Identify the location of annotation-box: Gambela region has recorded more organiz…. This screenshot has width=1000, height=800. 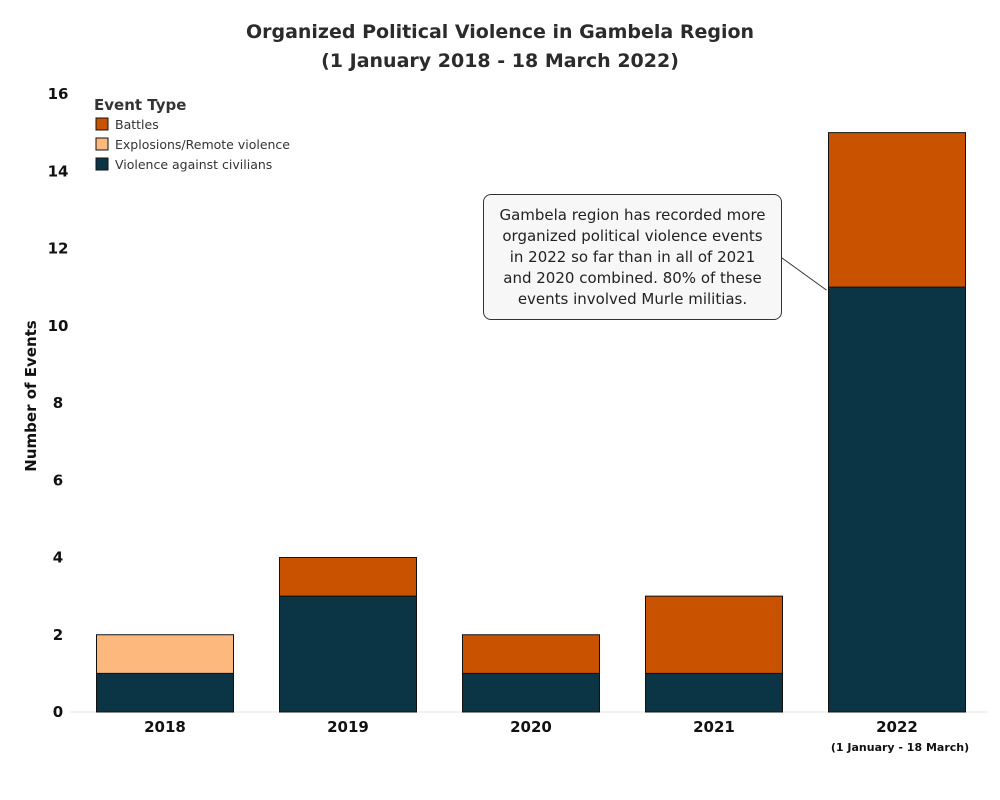
(632, 257).